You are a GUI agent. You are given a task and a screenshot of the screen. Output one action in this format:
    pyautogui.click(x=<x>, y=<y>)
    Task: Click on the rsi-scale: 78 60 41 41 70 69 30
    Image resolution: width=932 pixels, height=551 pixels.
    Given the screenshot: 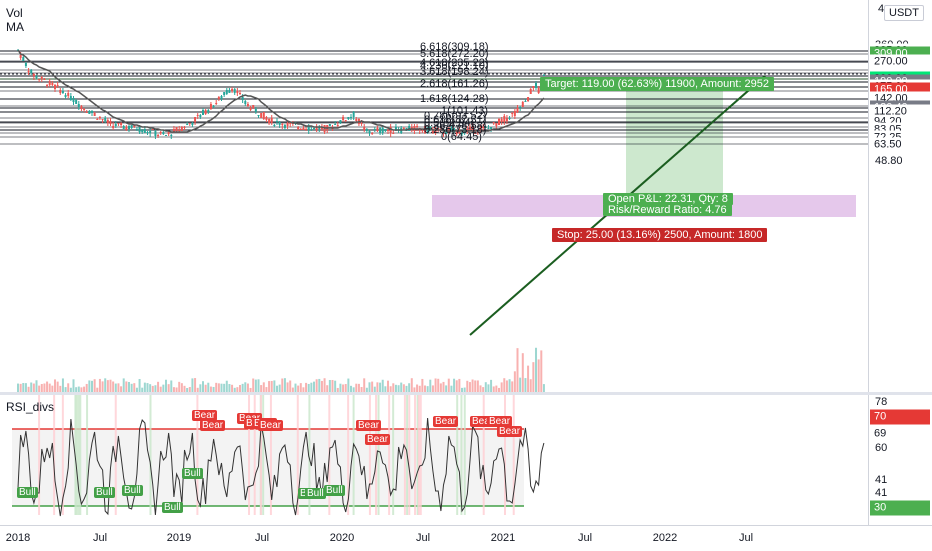 What is the action you would take?
    pyautogui.click(x=900, y=460)
    